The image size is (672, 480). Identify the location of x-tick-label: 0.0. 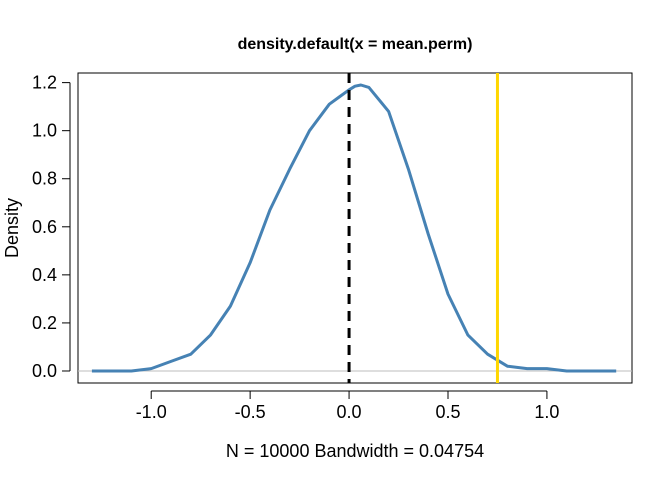
(349, 412).